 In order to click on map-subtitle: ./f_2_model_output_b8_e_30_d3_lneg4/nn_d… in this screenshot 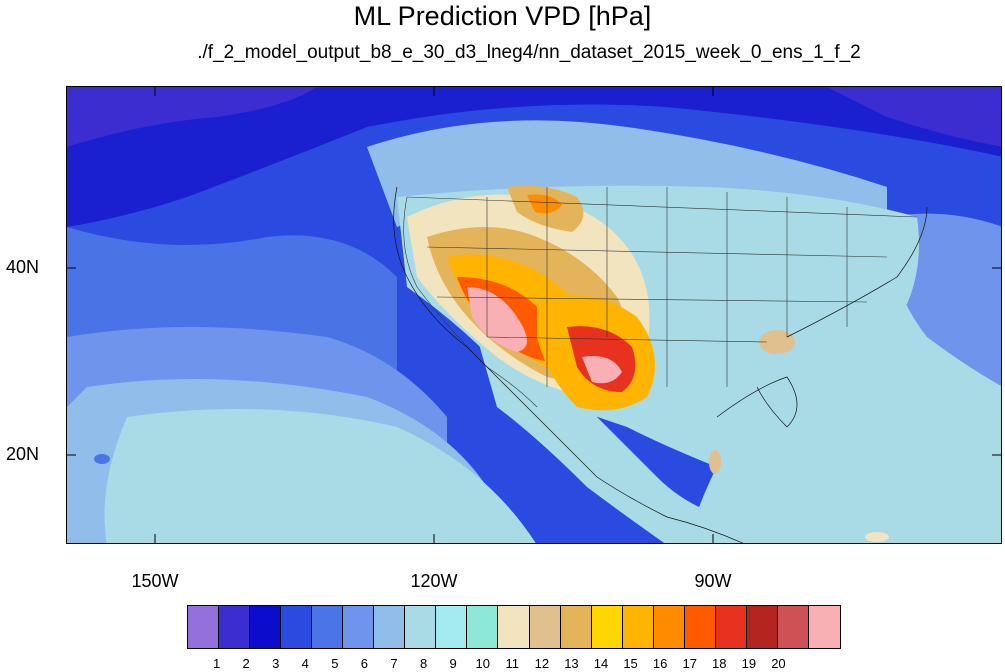, I will do `click(529, 52)`.